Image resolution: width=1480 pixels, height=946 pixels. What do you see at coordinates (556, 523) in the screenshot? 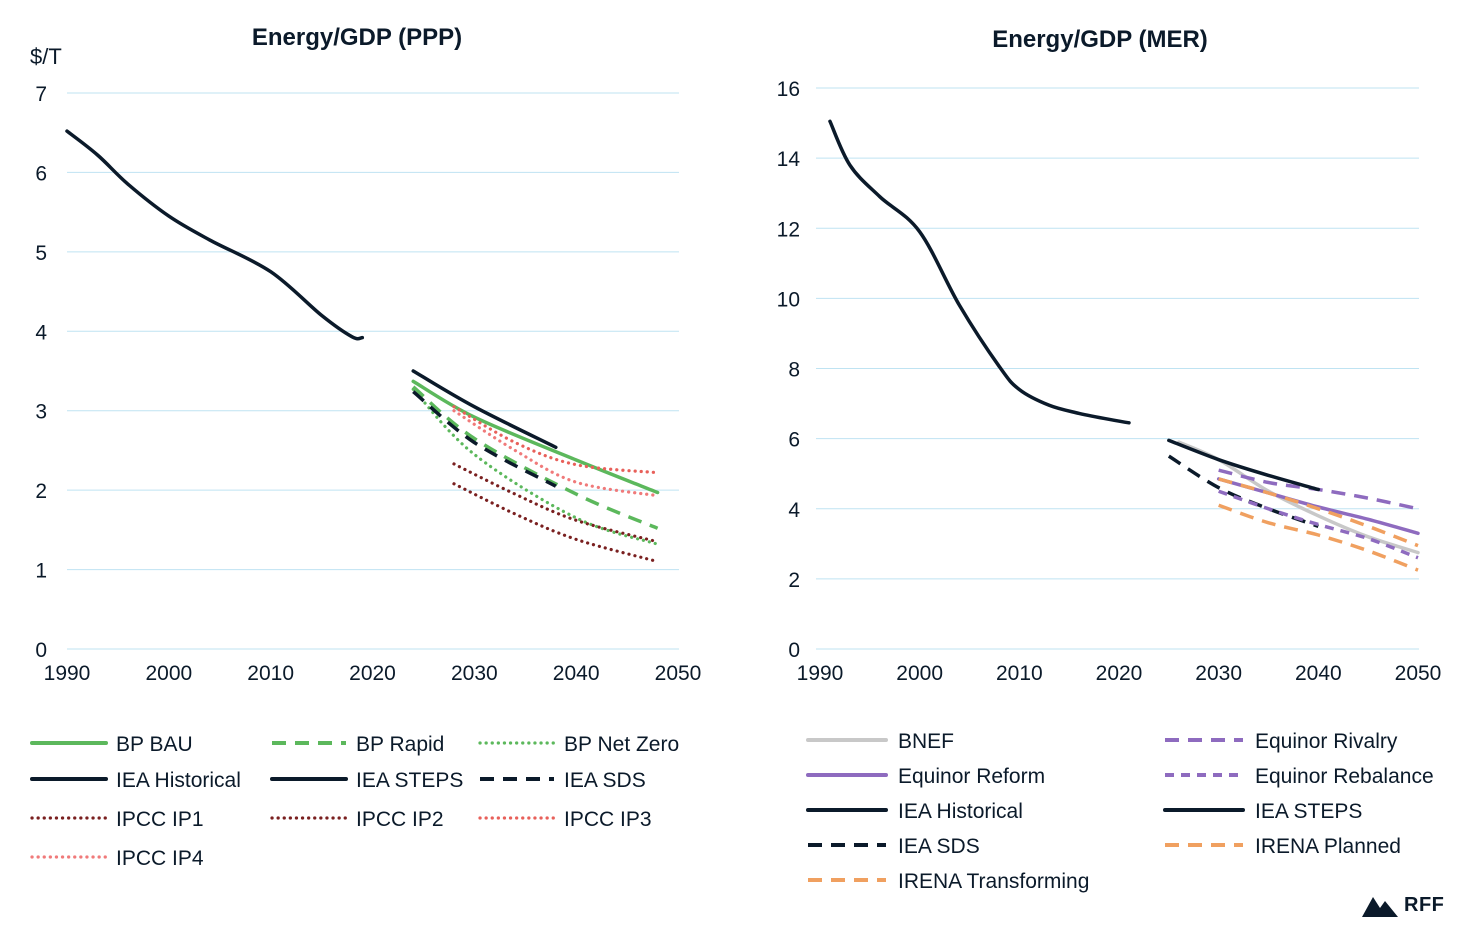
I see `series-line-ipcc-ip1` at bounding box center [556, 523].